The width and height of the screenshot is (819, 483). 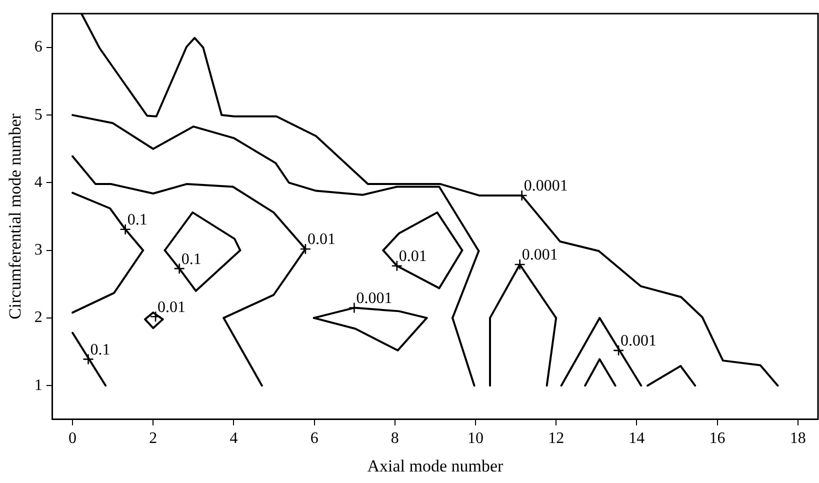 What do you see at coordinates (546, 186) in the screenshot?
I see `annotation: 0.0001` at bounding box center [546, 186].